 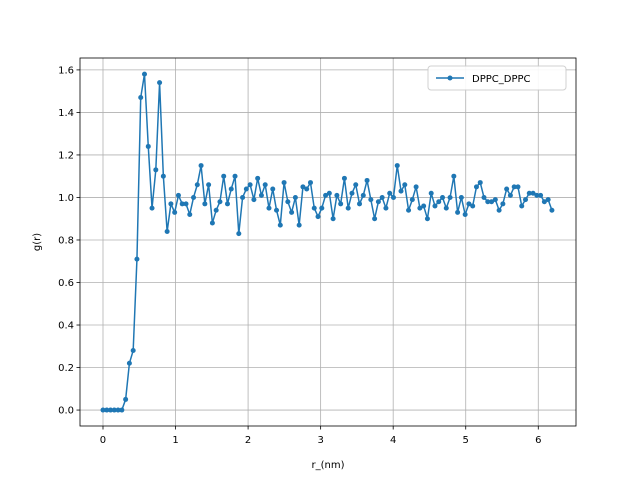 I want to click on y-tick-label: 0.8, so click(x=66, y=240).